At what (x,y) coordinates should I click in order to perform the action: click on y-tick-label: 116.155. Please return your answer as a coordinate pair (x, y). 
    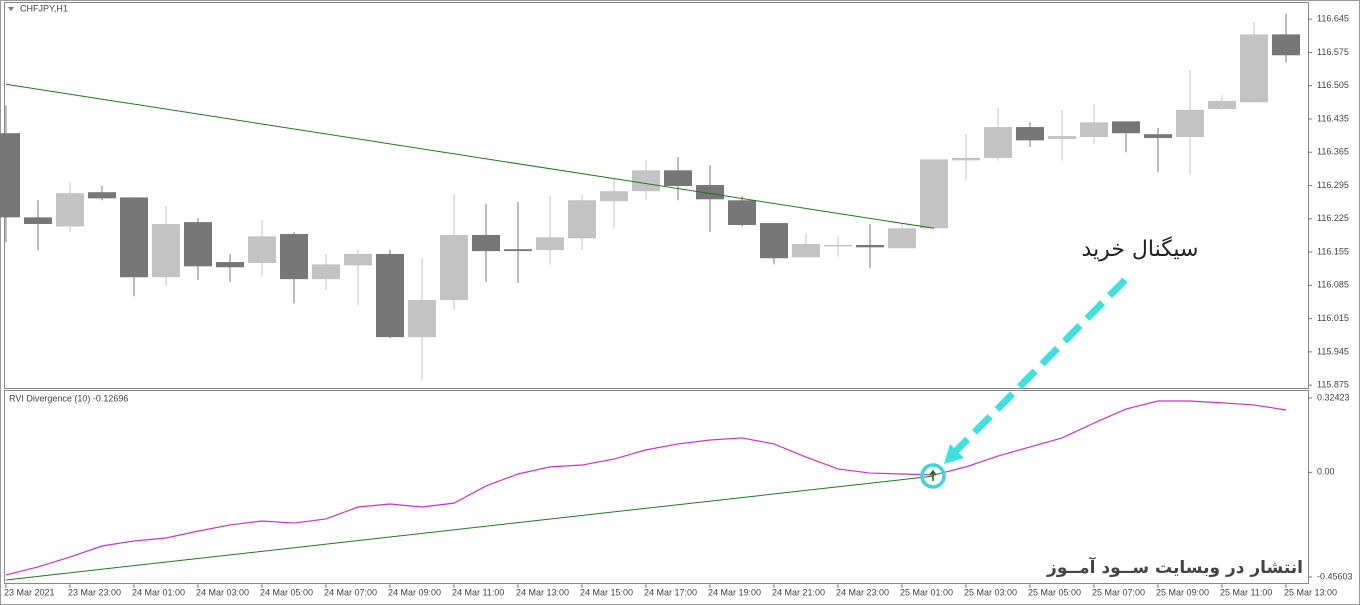
    Looking at the image, I should click on (1333, 251).